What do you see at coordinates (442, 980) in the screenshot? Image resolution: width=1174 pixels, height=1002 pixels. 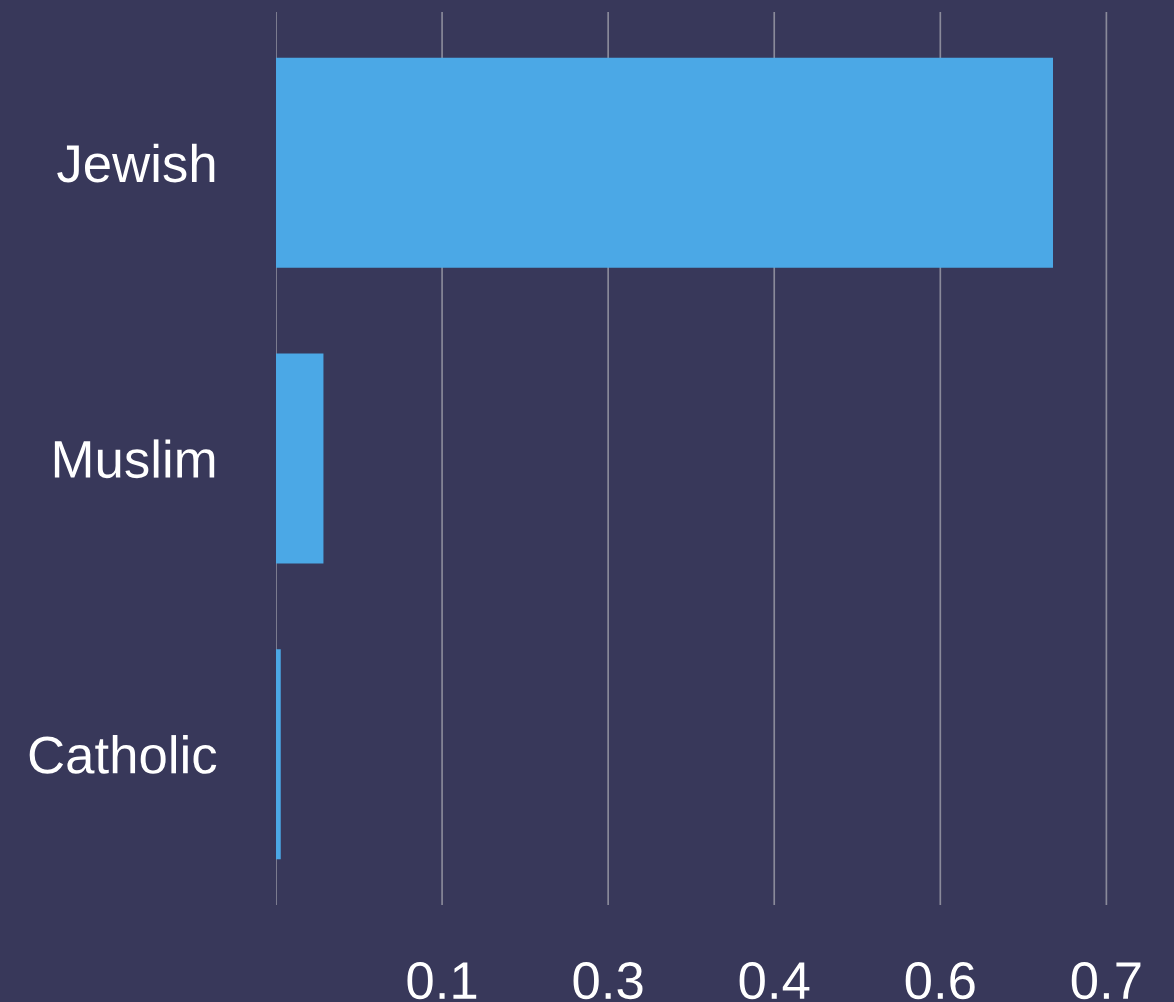 I see `x-tick-label: 0.1` at bounding box center [442, 980].